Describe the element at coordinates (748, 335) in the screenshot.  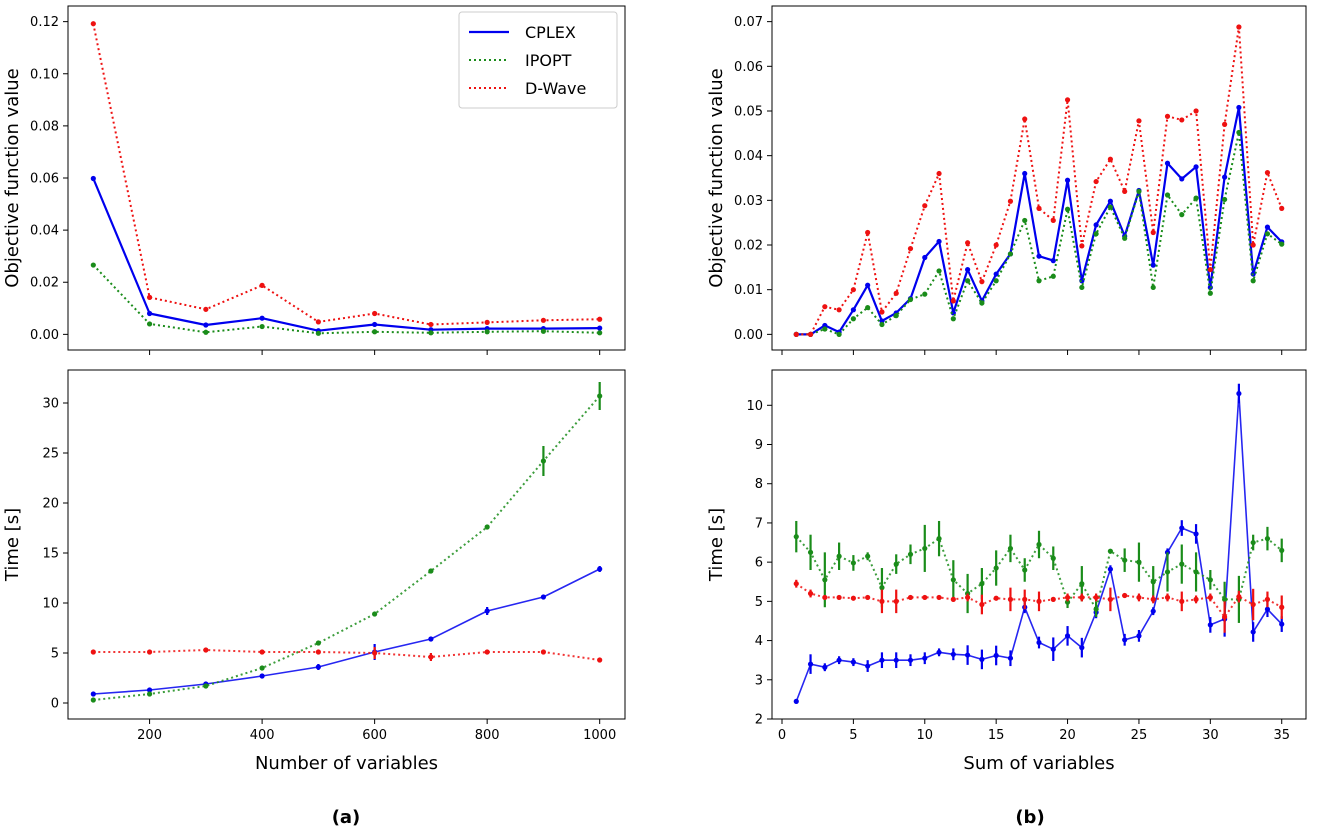
I see `y-tick-label: 0.00` at that location.